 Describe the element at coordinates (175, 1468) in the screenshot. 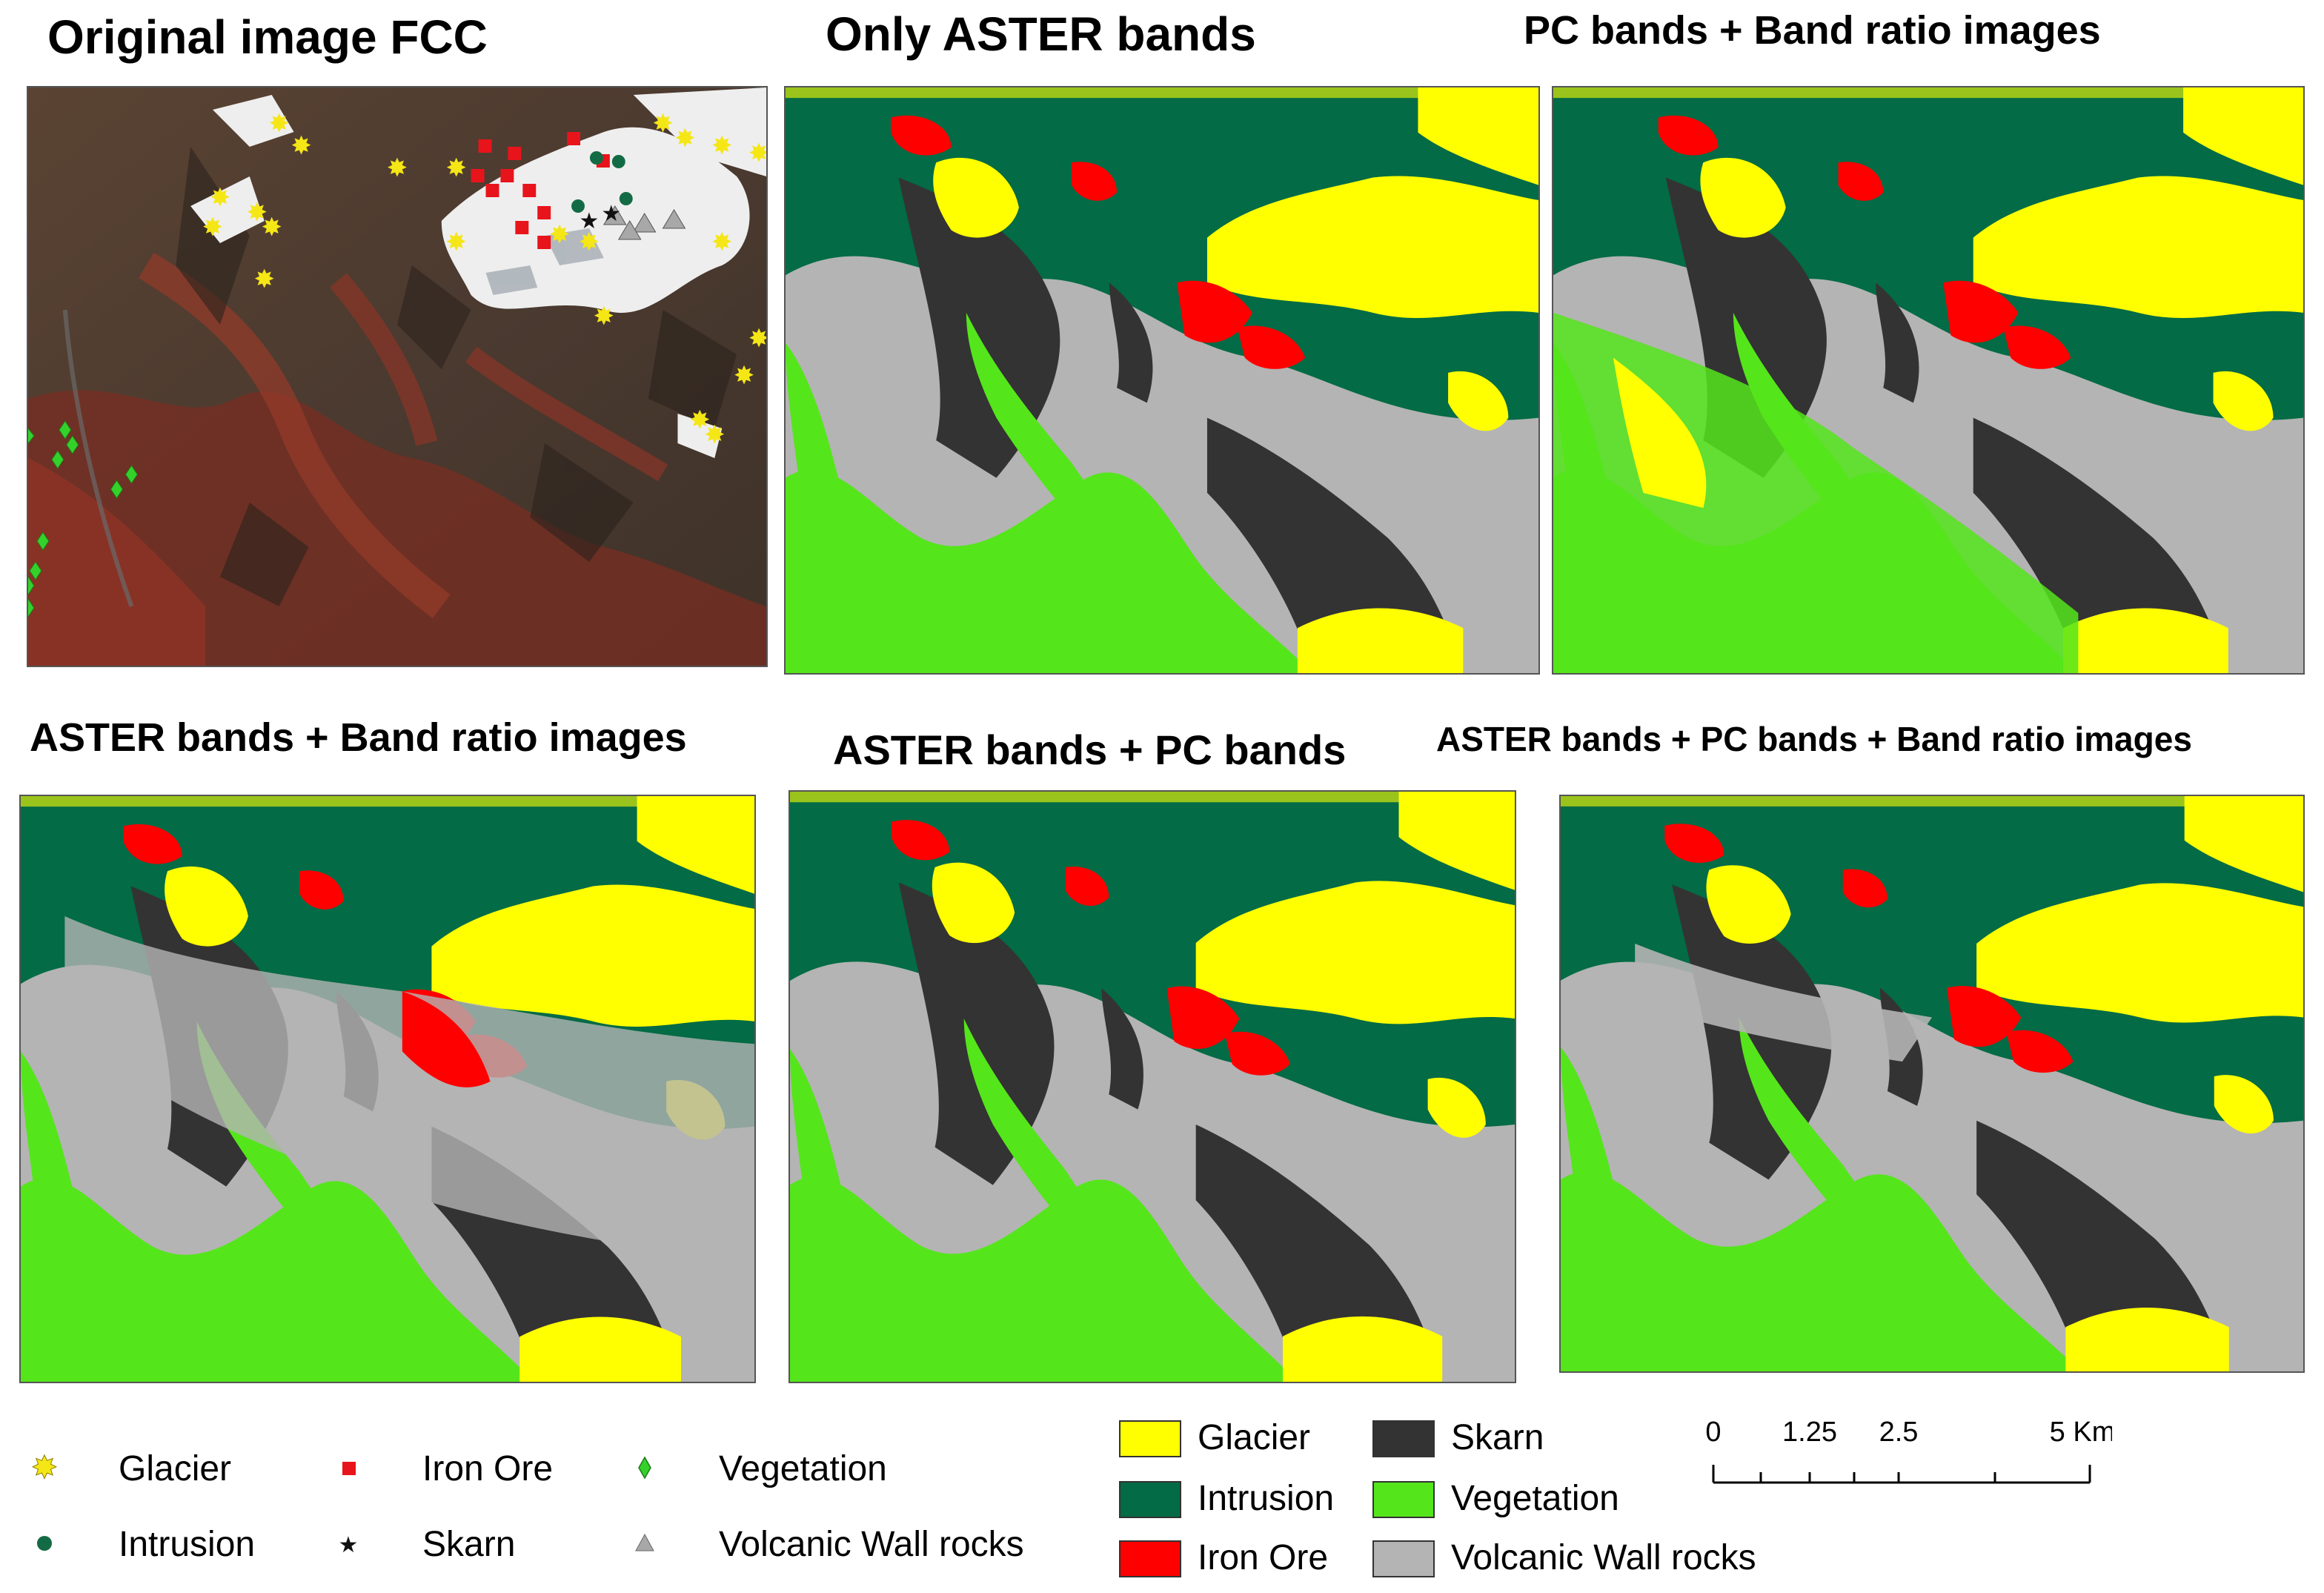

I see `legend-label: Glacier` at that location.